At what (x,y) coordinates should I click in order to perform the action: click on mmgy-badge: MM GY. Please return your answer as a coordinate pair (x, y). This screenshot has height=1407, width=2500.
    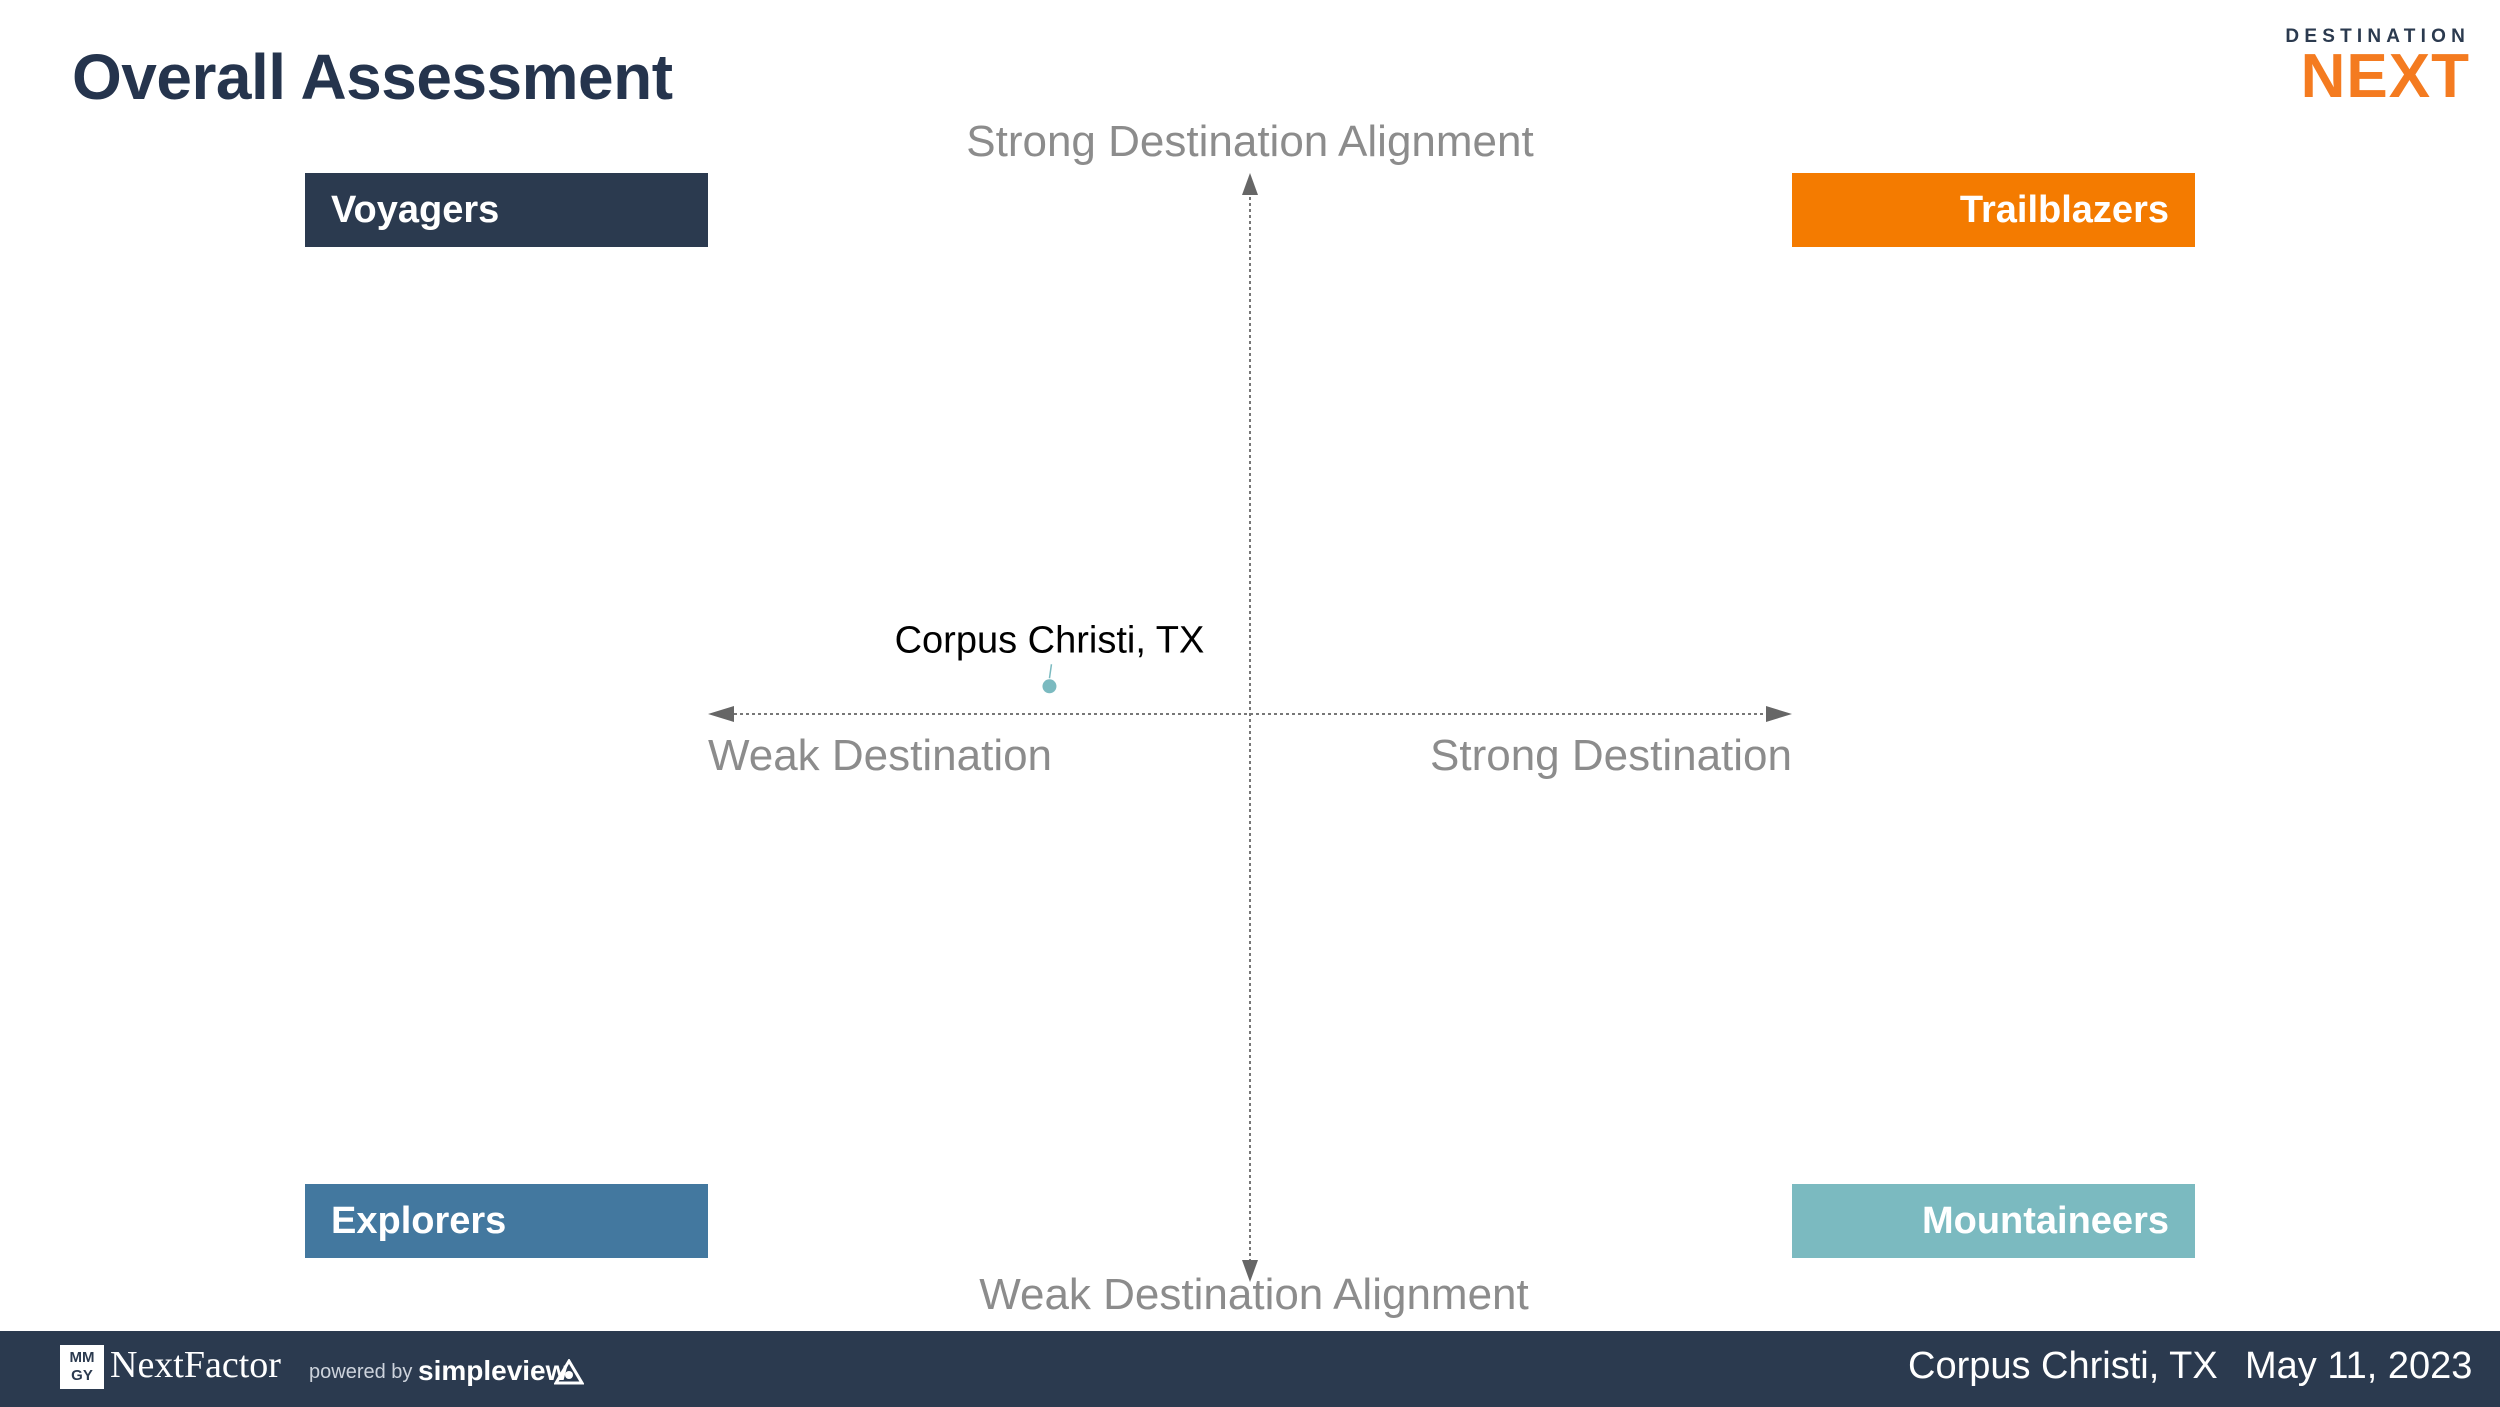
    Looking at the image, I should click on (82, 1367).